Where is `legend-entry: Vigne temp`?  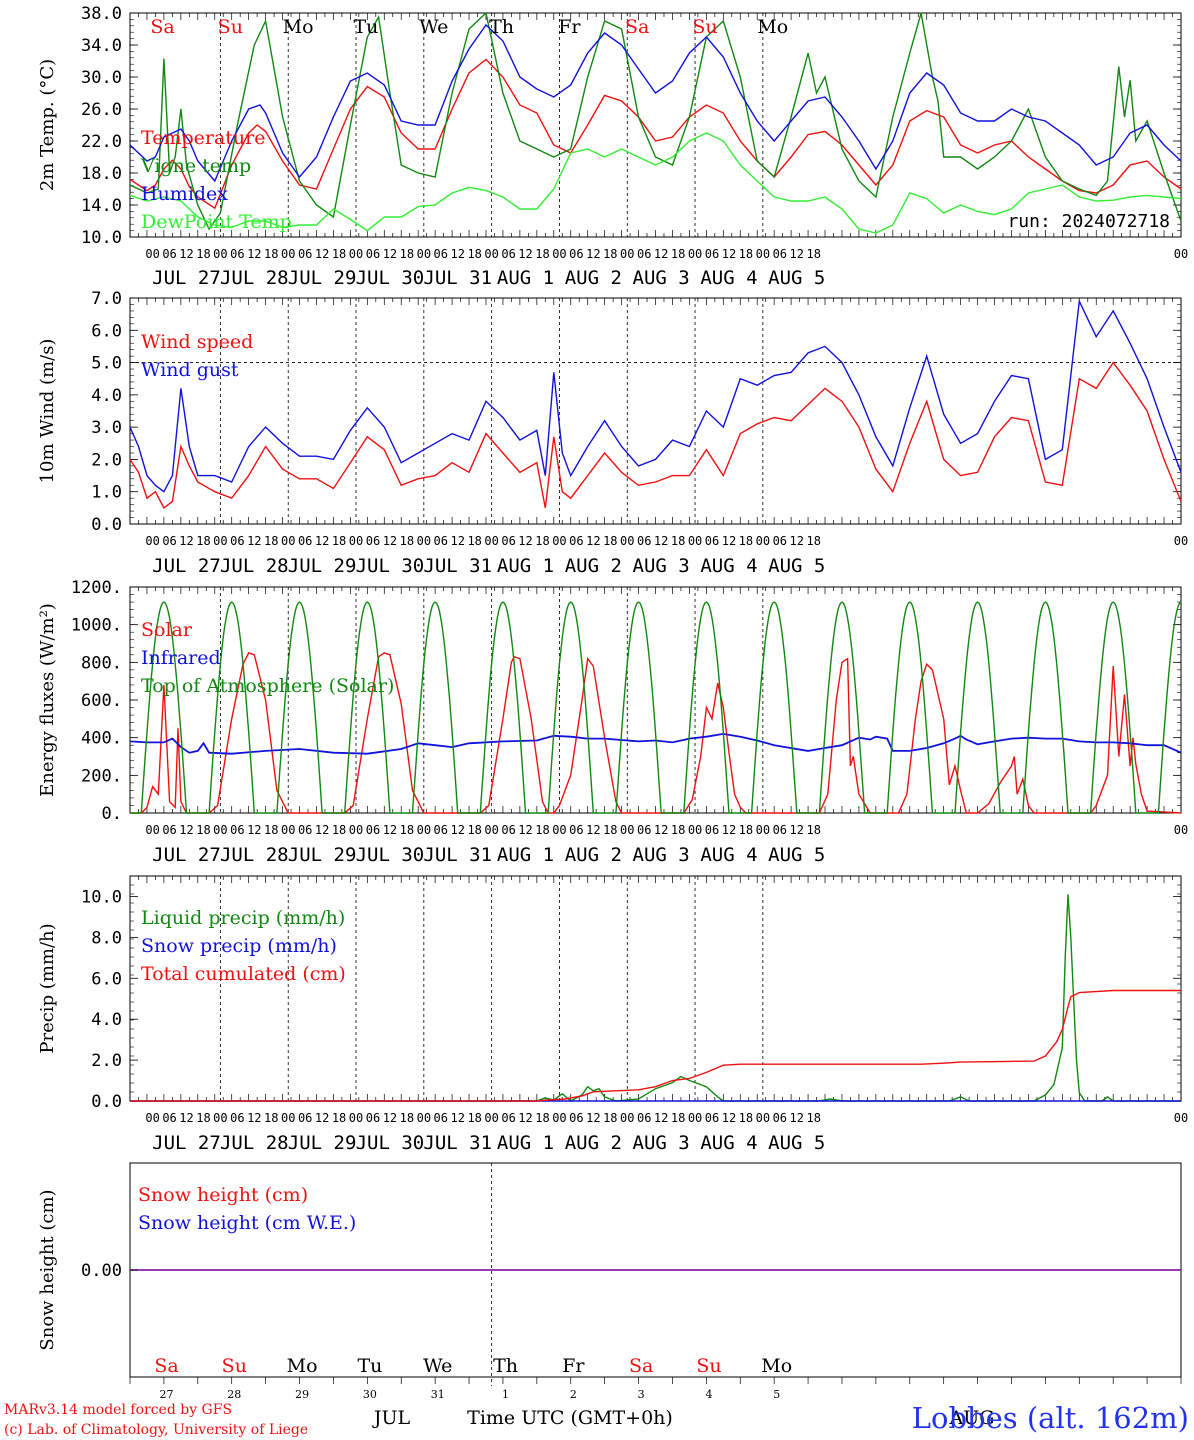 legend-entry: Vigne temp is located at coordinates (195, 166).